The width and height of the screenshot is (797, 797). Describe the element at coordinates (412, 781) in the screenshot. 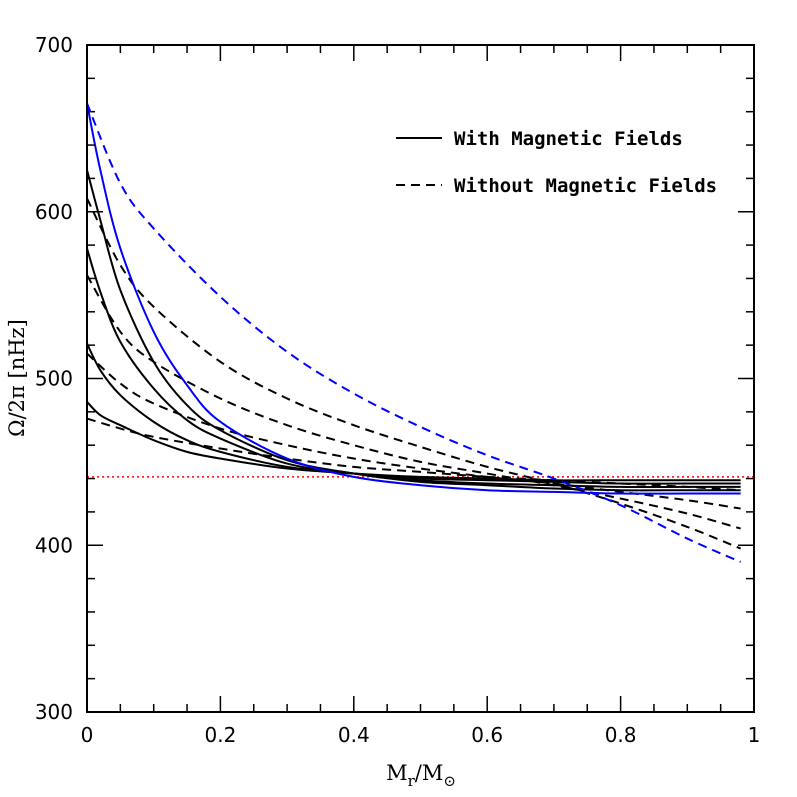

I see `x-axis-title-sub1: r` at that location.